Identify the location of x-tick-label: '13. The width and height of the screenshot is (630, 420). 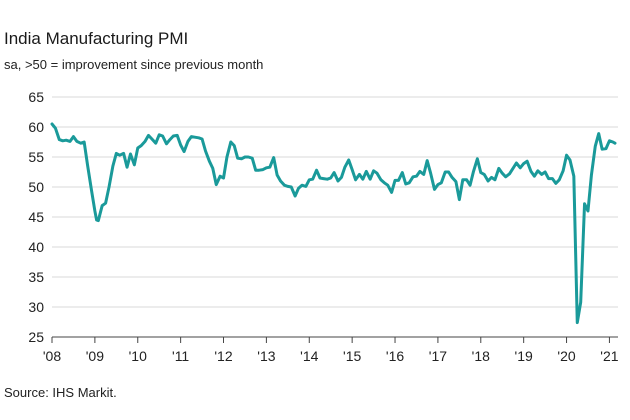
(266, 356).